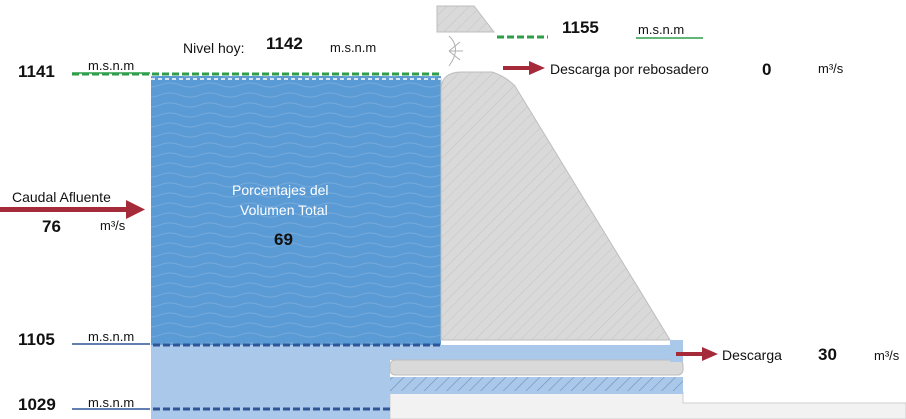 This screenshot has height=419, width=906. Describe the element at coordinates (697, 354) in the screenshot. I see `discharge-arrow-icon` at that location.